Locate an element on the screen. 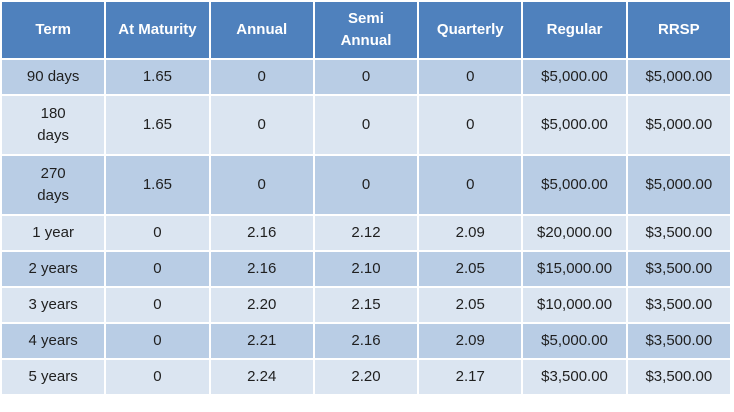 The width and height of the screenshot is (734, 412). value-cell: 2.24 is located at coordinates (261, 377).